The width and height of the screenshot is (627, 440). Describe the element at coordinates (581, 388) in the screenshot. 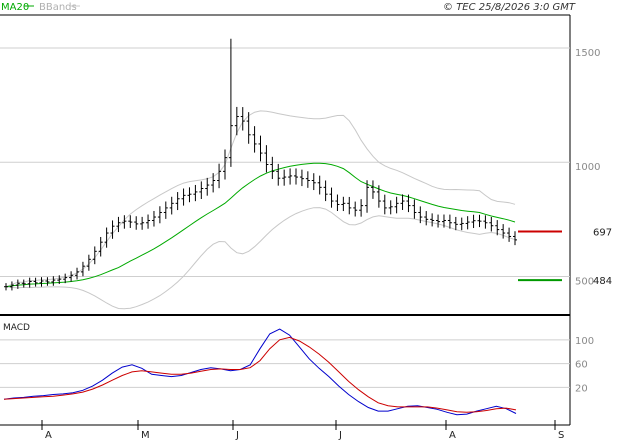

I see `macd-tick-label: 20` at that location.